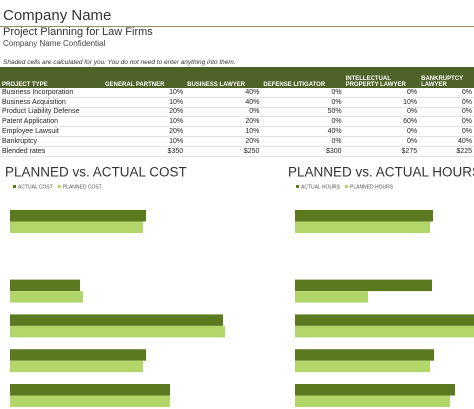 This screenshot has height=409, width=474. I want to click on chart-title: PLANNED vs. ACTUAL COST, so click(96, 172).